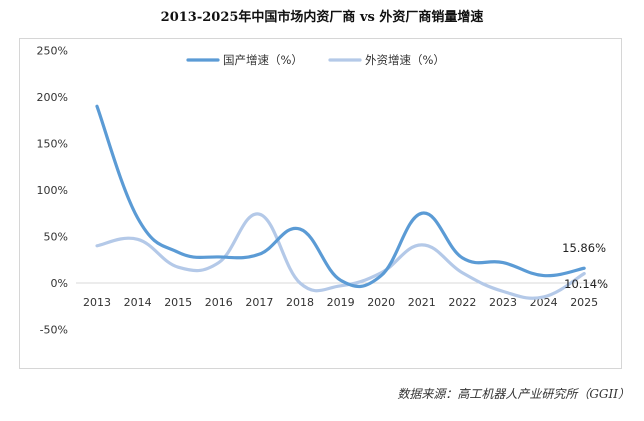 The image size is (644, 421). Describe the element at coordinates (513, 394) in the screenshot. I see `data-source-note: 数据来源：高工机器人产业研究所（GGII）` at that location.